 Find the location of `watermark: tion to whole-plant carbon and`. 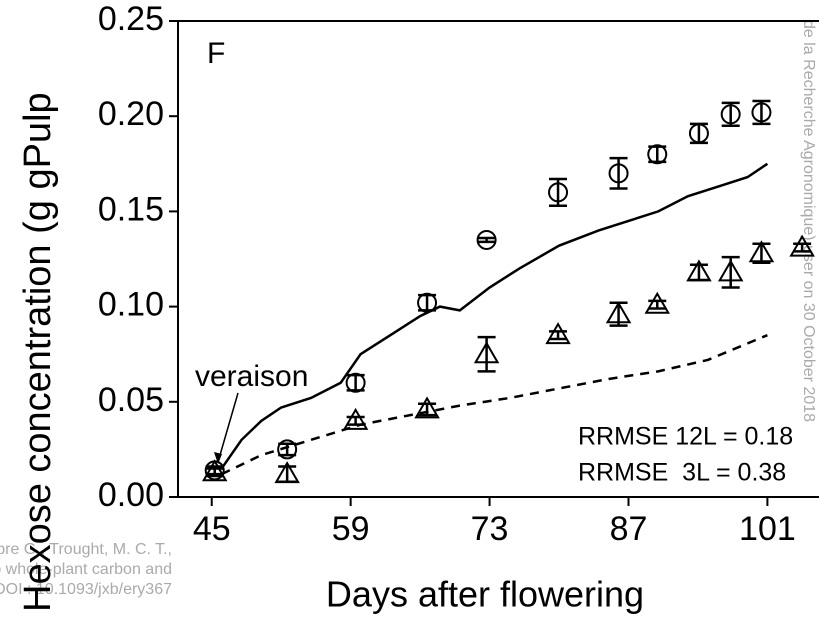

watermark: tion to whole-plant carbon and is located at coordinates (86, 569).